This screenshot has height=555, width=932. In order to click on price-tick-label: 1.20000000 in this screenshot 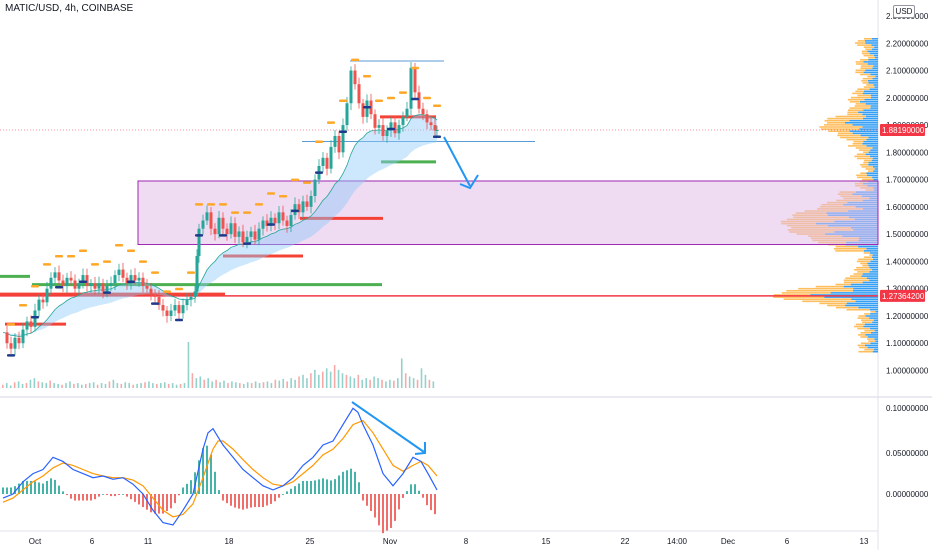, I will do `click(907, 316)`.